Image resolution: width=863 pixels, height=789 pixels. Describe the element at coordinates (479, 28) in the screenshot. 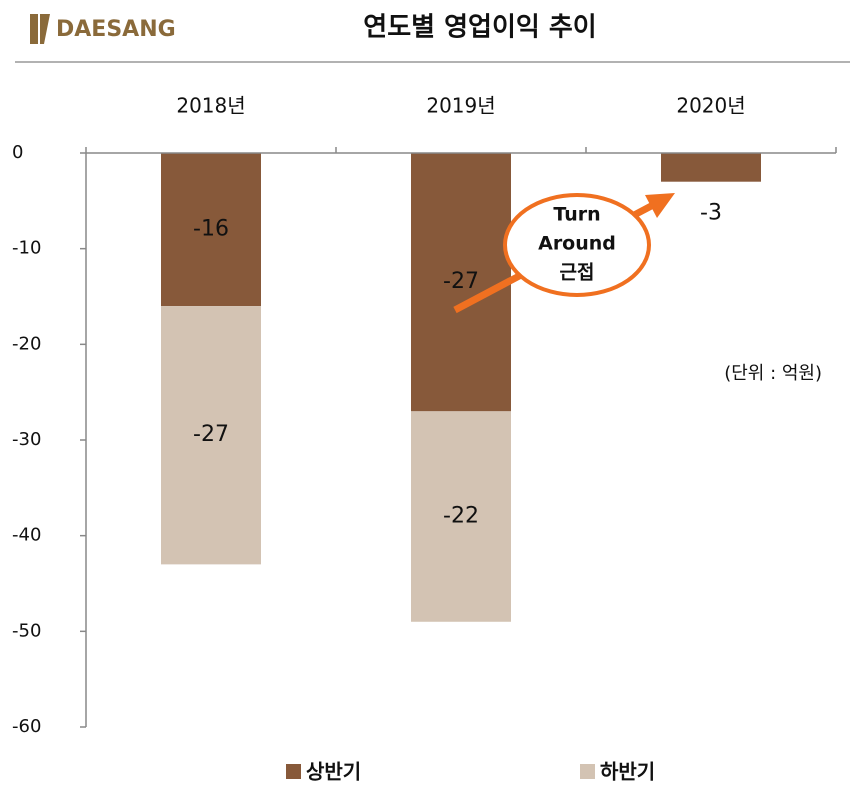

I see `chart-title: 연도별 영업이익 추이` at that location.